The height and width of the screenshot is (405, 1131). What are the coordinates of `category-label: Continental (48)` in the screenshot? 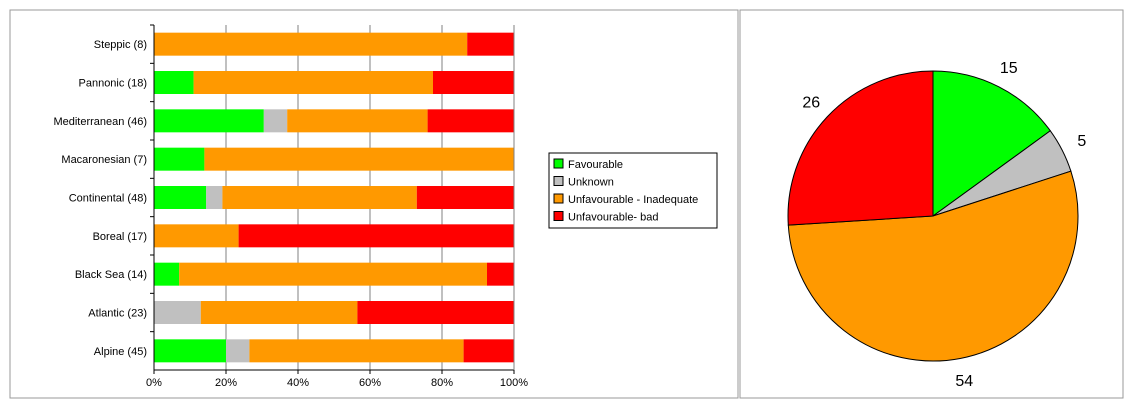 It's located at (108, 199).